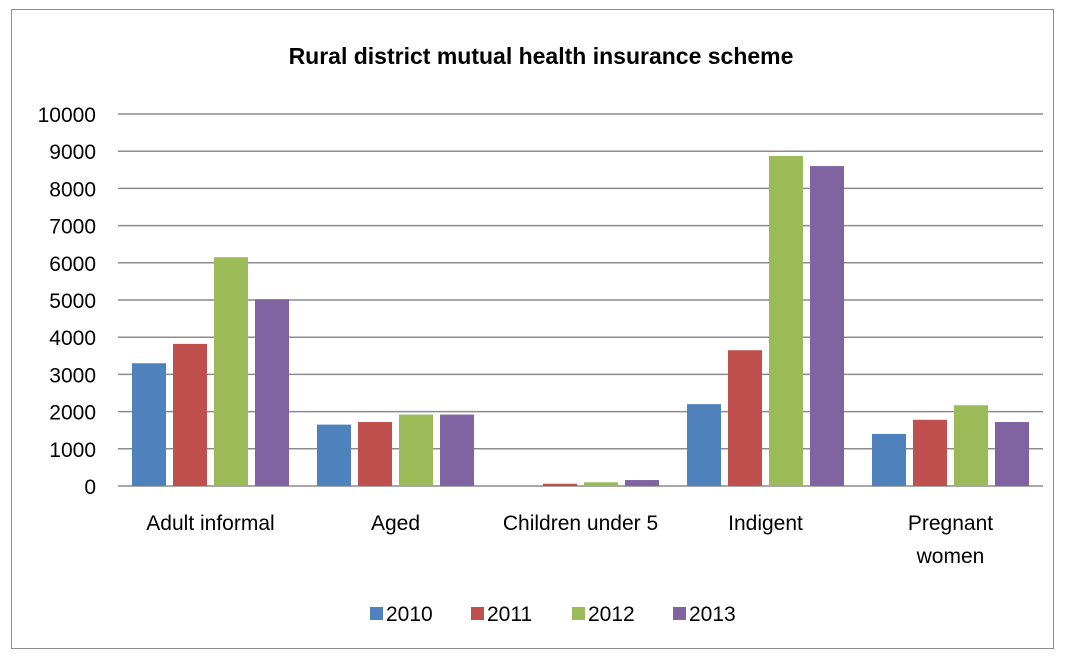 This screenshot has height=658, width=1067. What do you see at coordinates (72, 338) in the screenshot?
I see `y-tick-label: 4000` at bounding box center [72, 338].